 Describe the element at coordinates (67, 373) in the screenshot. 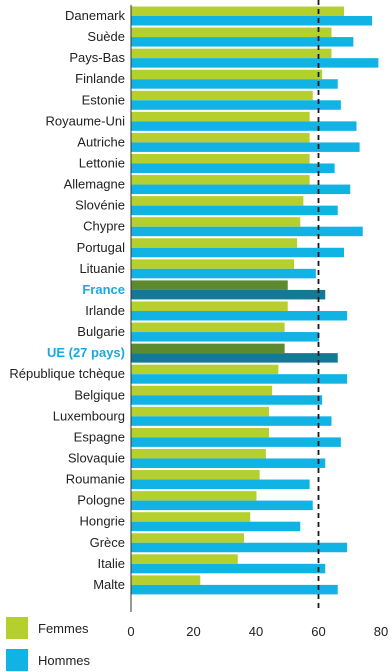

I see `category-label-republique-tcheque: République tchèque` at that location.